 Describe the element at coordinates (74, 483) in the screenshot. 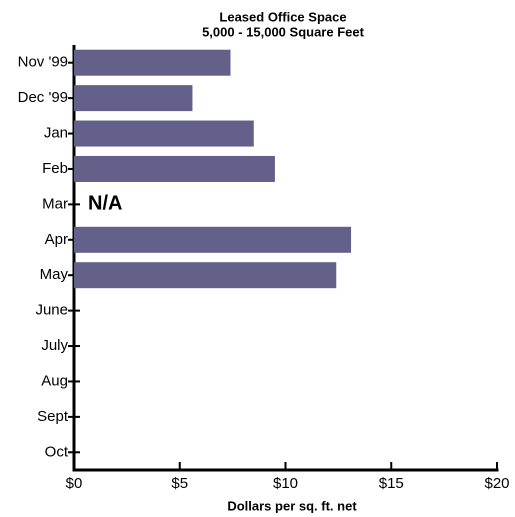

I see `x-tick-label: $0` at that location.